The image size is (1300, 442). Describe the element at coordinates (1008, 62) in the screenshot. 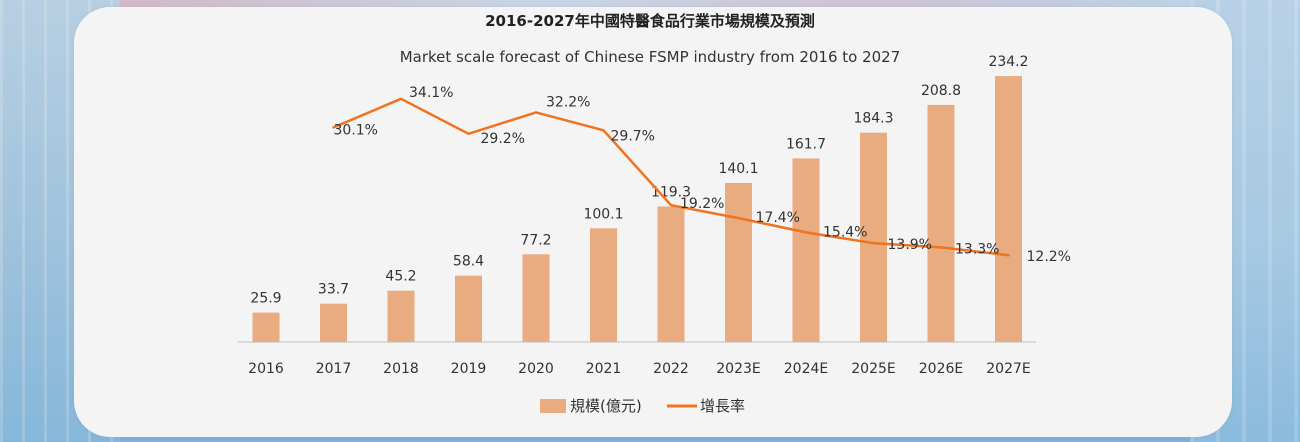

I see `bar-value-label-2027E: 234.2` at that location.